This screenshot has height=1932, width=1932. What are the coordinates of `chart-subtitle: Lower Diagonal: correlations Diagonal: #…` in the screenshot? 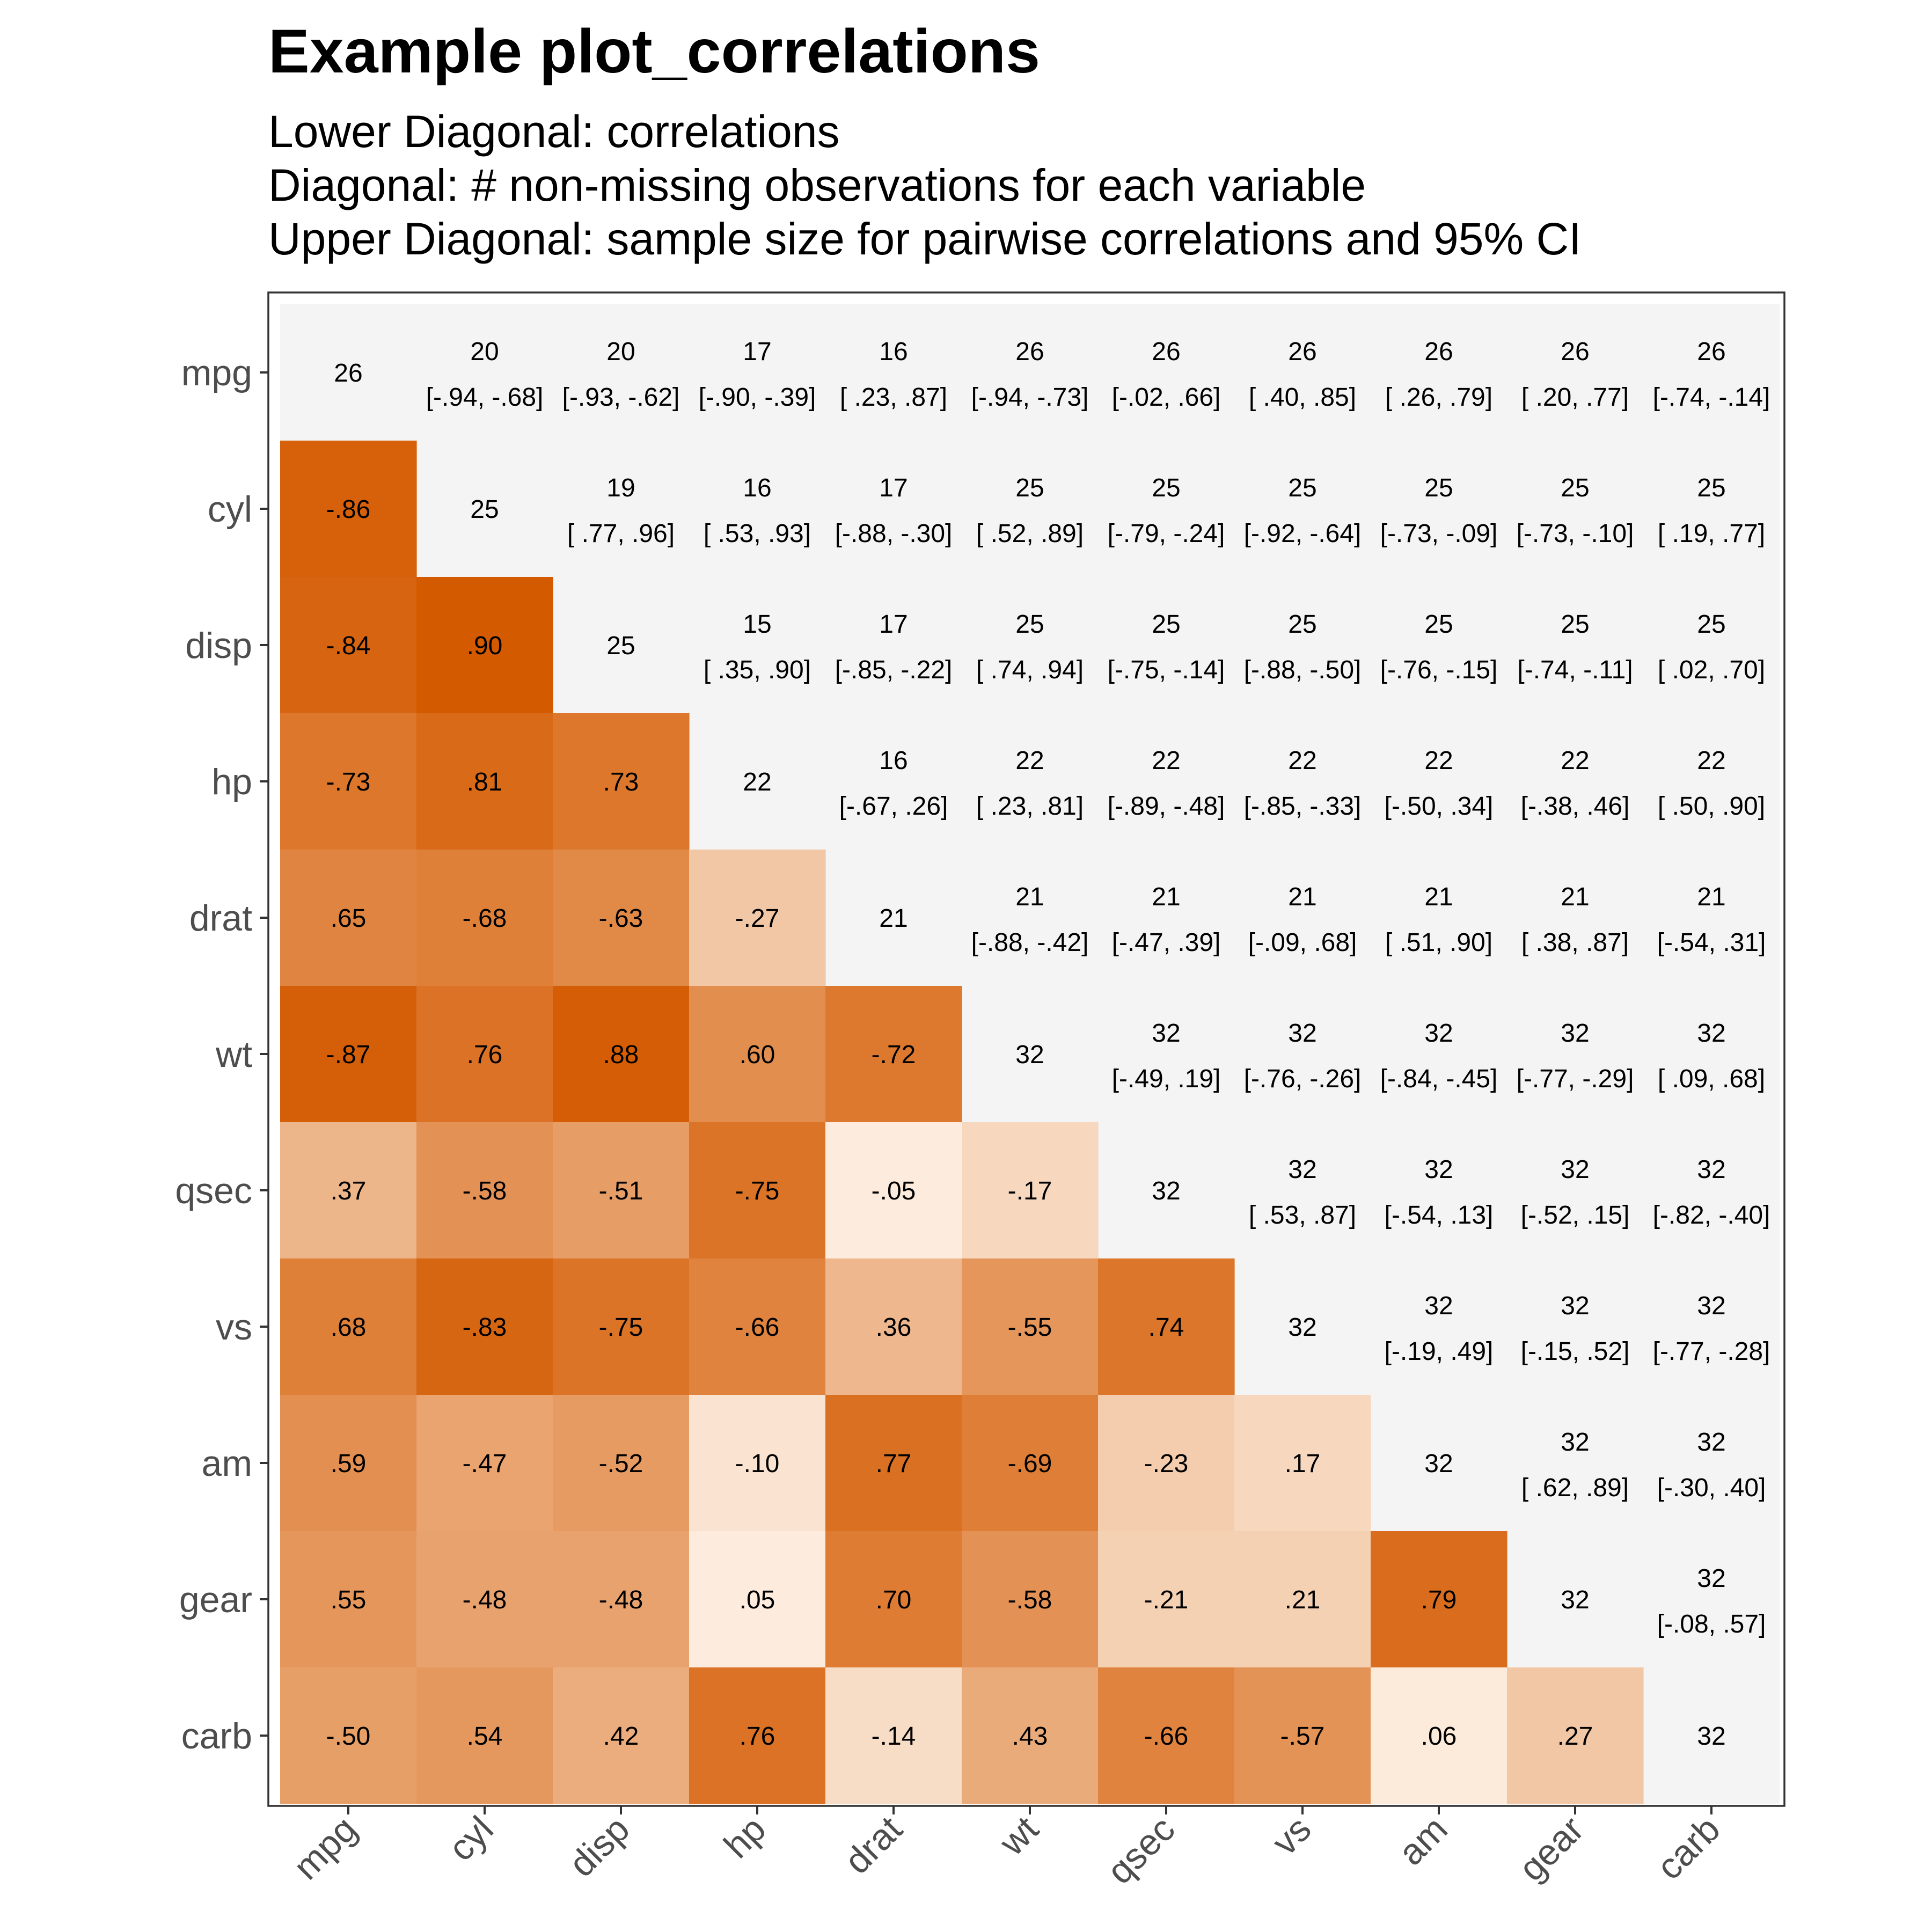 It's located at (925, 185).